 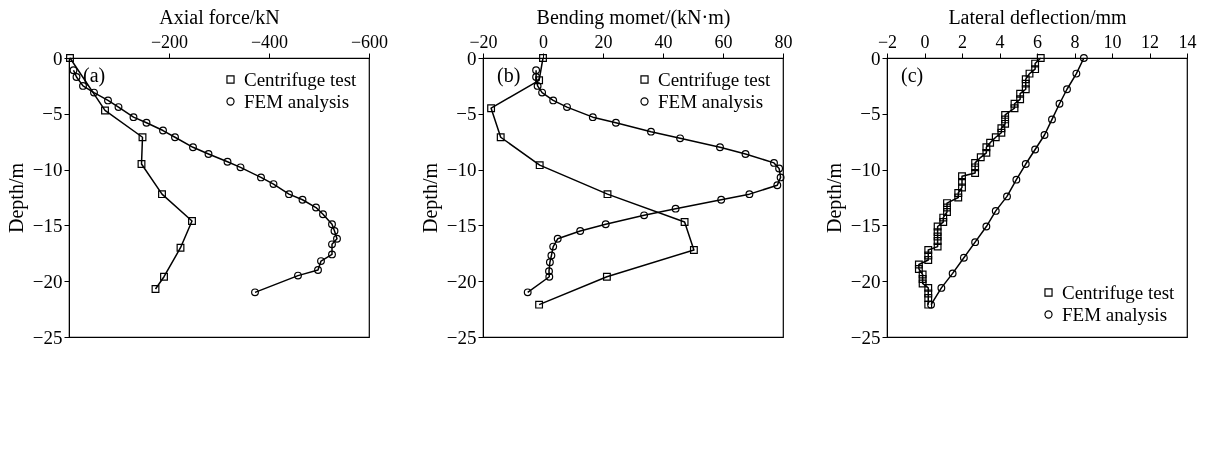 I want to click on x-axis-title: Lateral deflection/mm, so click(x=1038, y=16).